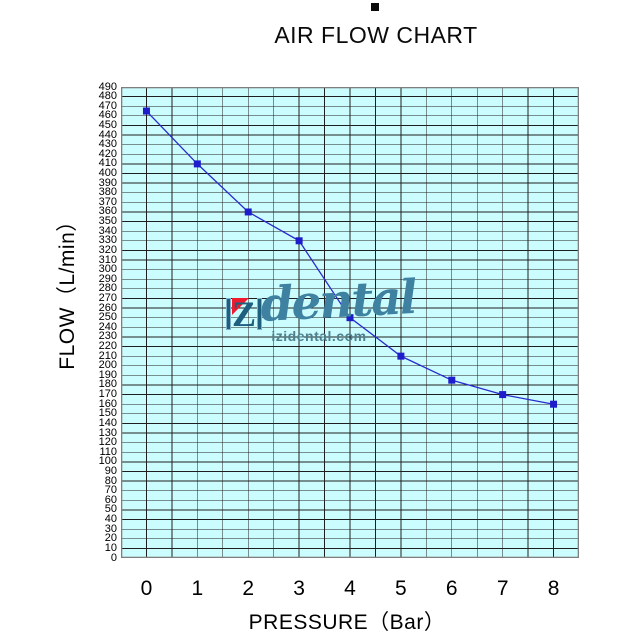 The width and height of the screenshot is (636, 636). I want to click on y-tick-label: 230, so click(107, 336).